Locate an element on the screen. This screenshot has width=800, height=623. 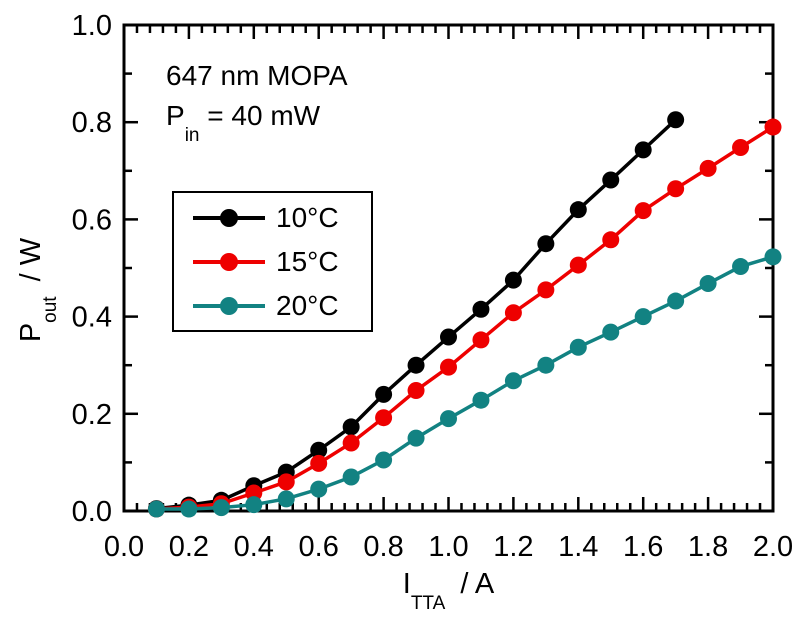
annotation-line2-symbol: P is located at coordinates (175, 115).